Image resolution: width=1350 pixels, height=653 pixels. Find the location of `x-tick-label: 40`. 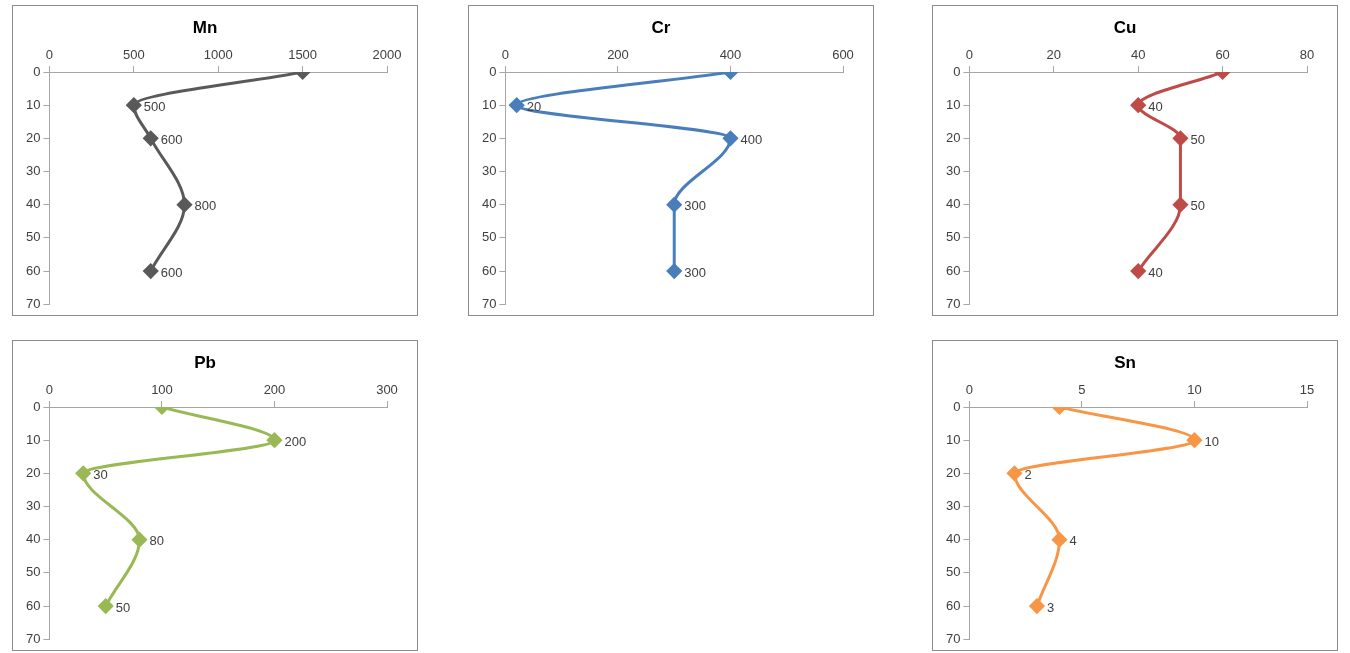

x-tick-label: 40 is located at coordinates (1138, 54).